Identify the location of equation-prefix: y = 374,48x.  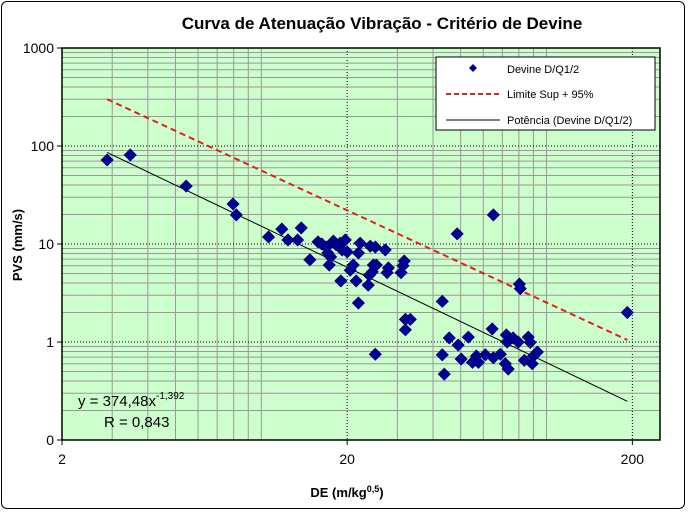
(117, 401).